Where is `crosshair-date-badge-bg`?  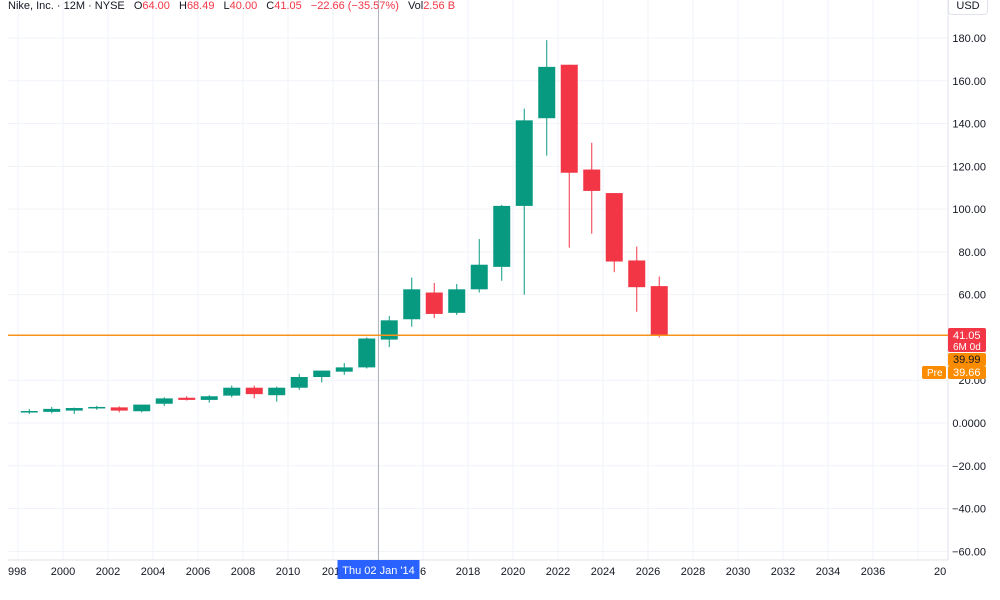
crosshair-date-badge-bg is located at coordinates (378, 569).